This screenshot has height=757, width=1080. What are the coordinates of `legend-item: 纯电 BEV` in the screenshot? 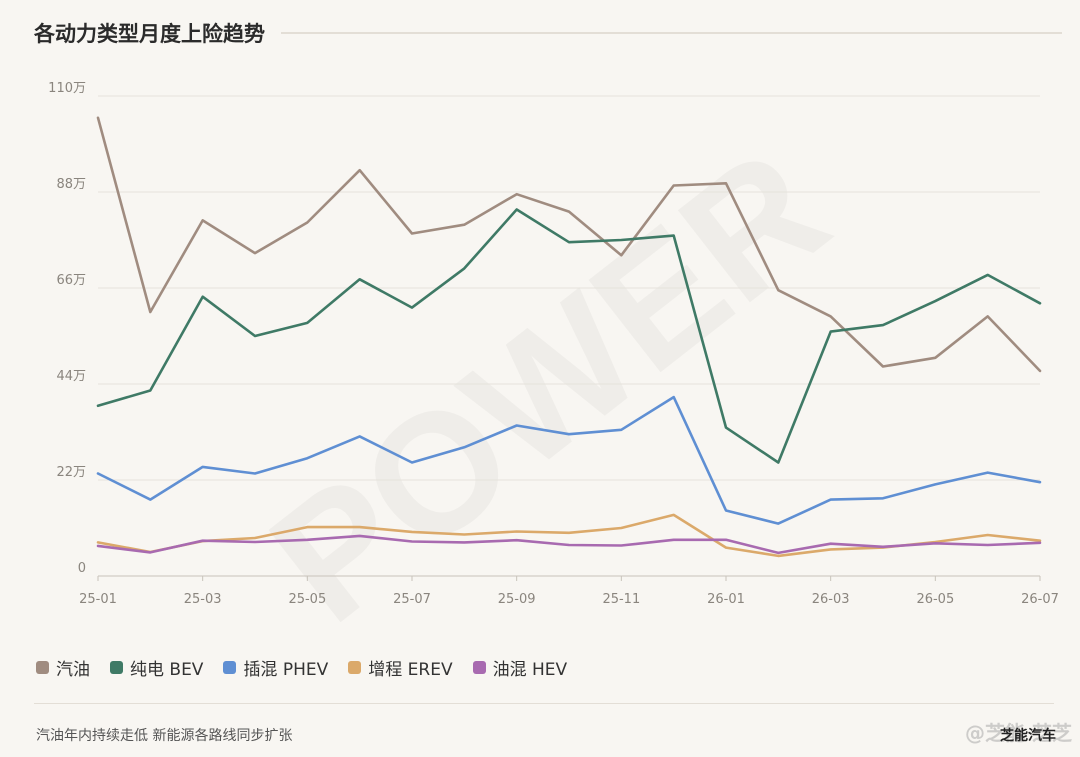 It's located at (156, 667).